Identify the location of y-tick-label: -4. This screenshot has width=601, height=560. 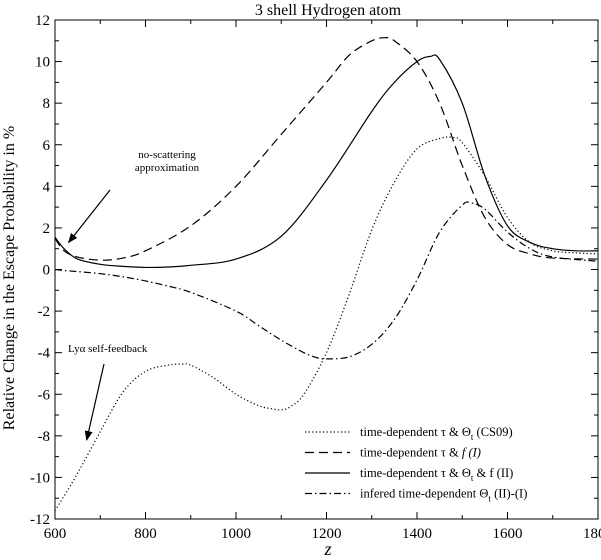
(44, 354).